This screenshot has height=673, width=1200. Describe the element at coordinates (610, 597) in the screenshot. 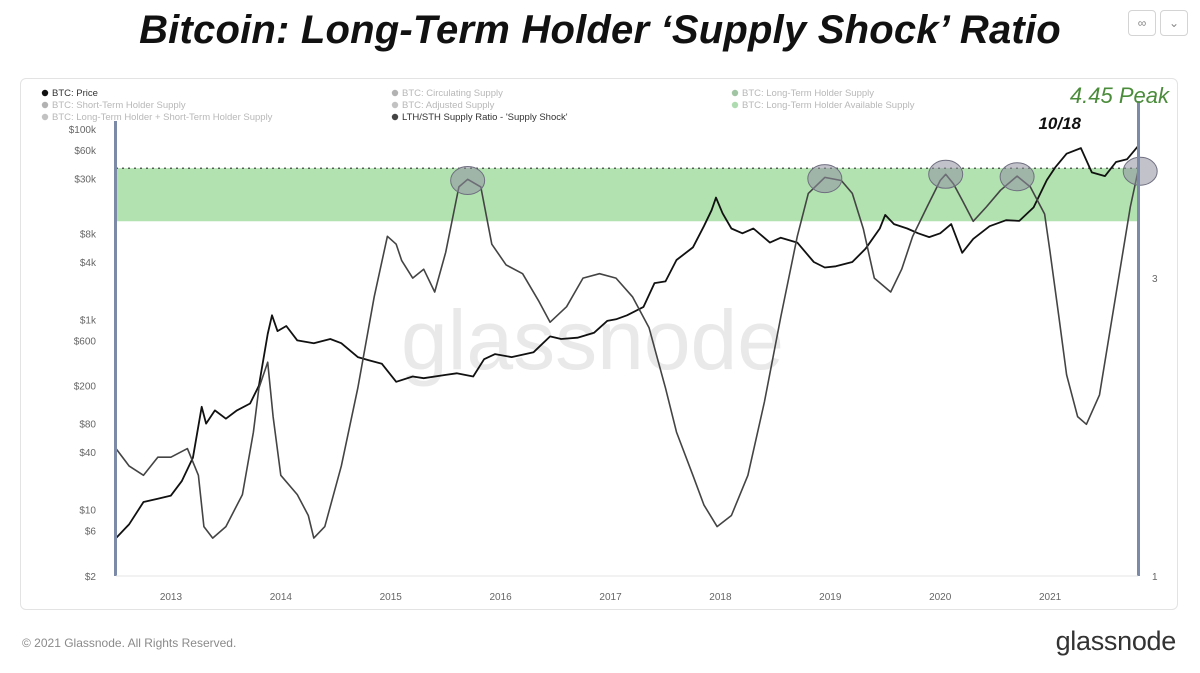

I see `x-tick-label: 2017` at that location.